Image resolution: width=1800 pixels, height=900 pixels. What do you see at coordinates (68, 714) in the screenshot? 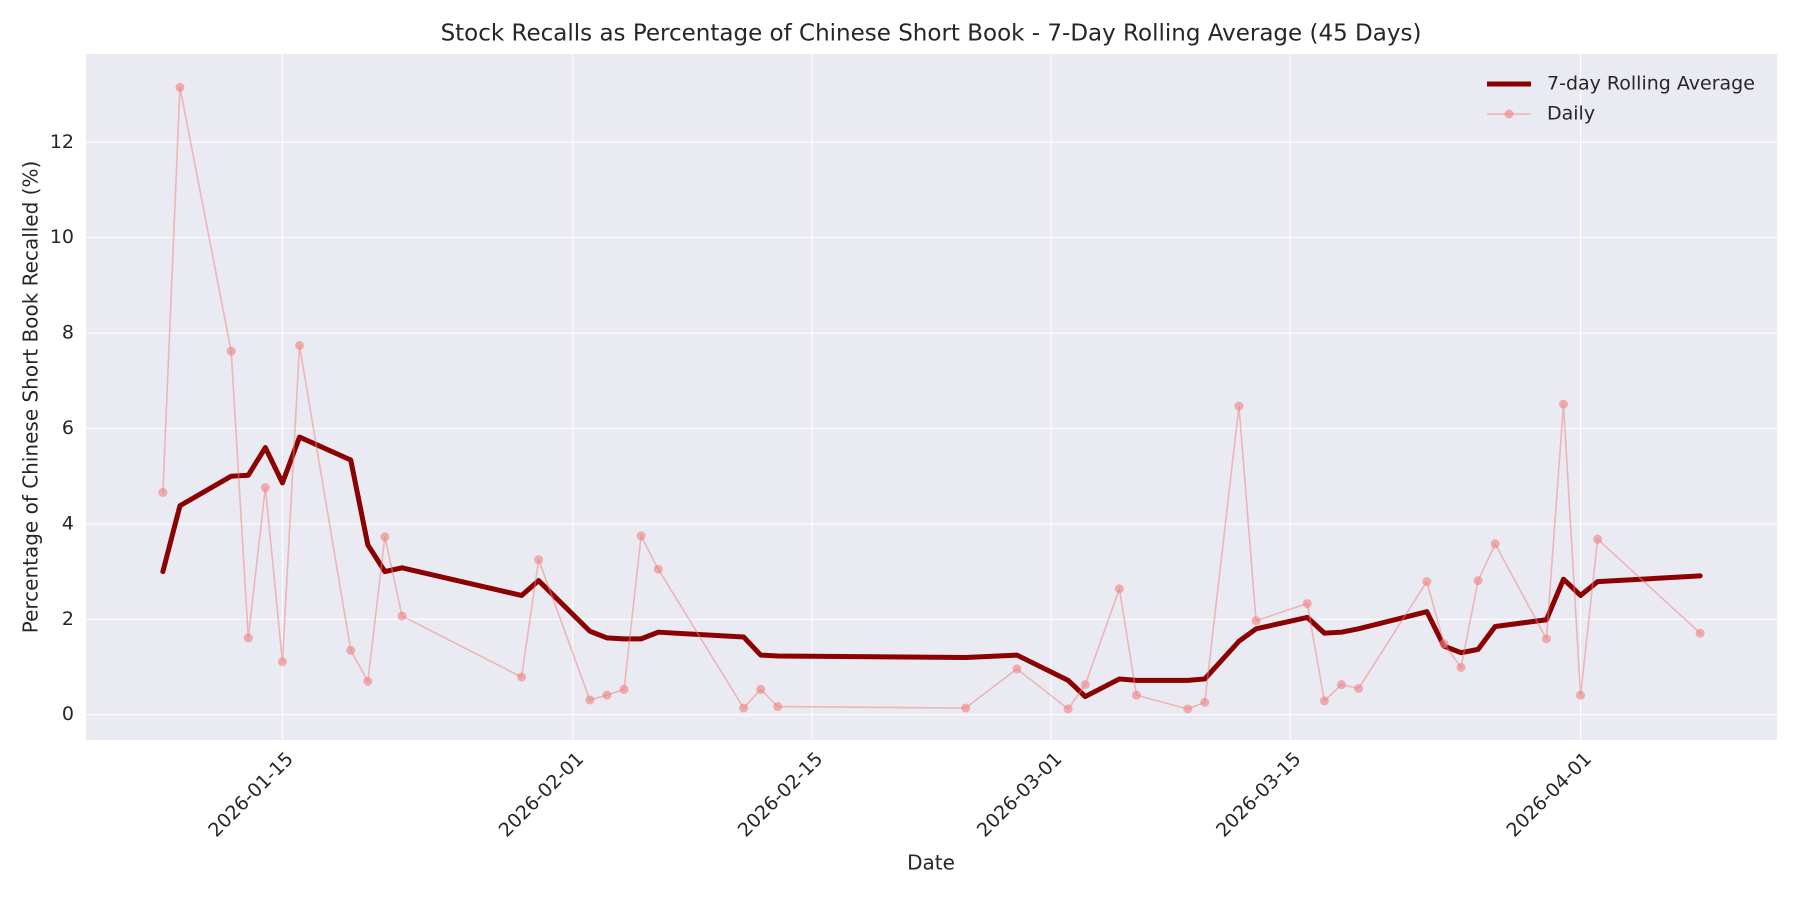
I see `y-tick-label: 0` at bounding box center [68, 714].